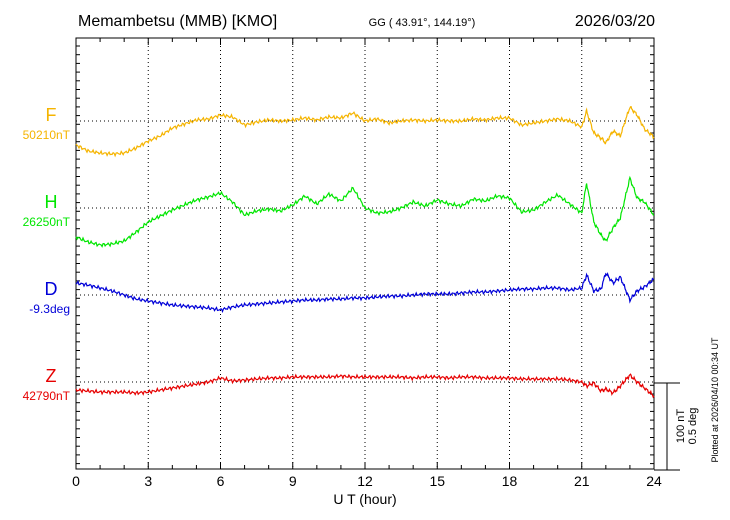  I want to click on x-tick-label: 18, so click(510, 481).